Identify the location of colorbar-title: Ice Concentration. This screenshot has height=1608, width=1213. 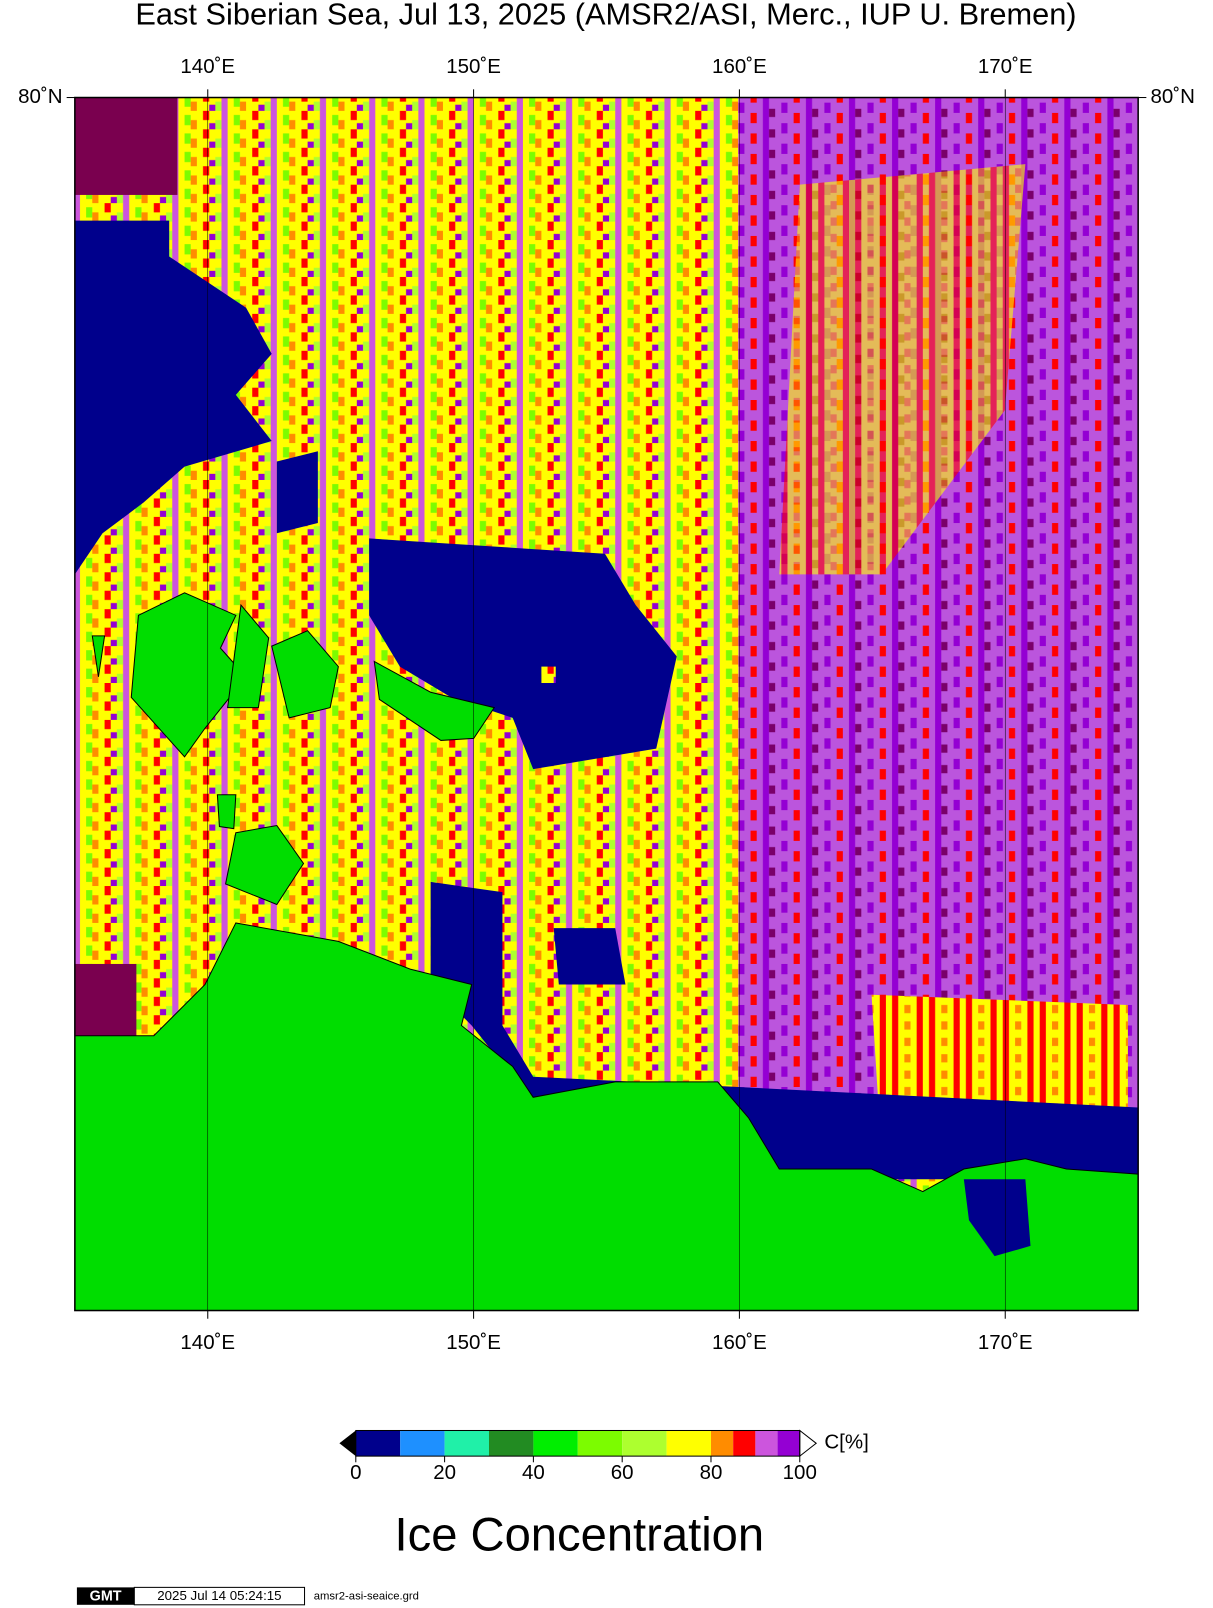
(580, 1534).